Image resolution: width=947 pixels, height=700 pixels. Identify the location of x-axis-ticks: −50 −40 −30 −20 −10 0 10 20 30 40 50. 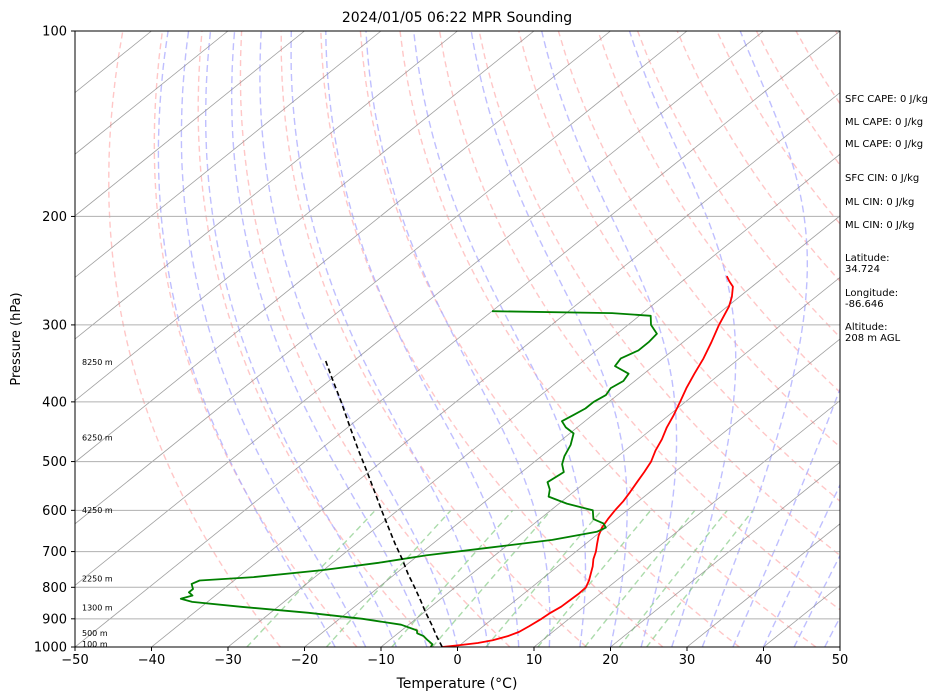
(454, 657).